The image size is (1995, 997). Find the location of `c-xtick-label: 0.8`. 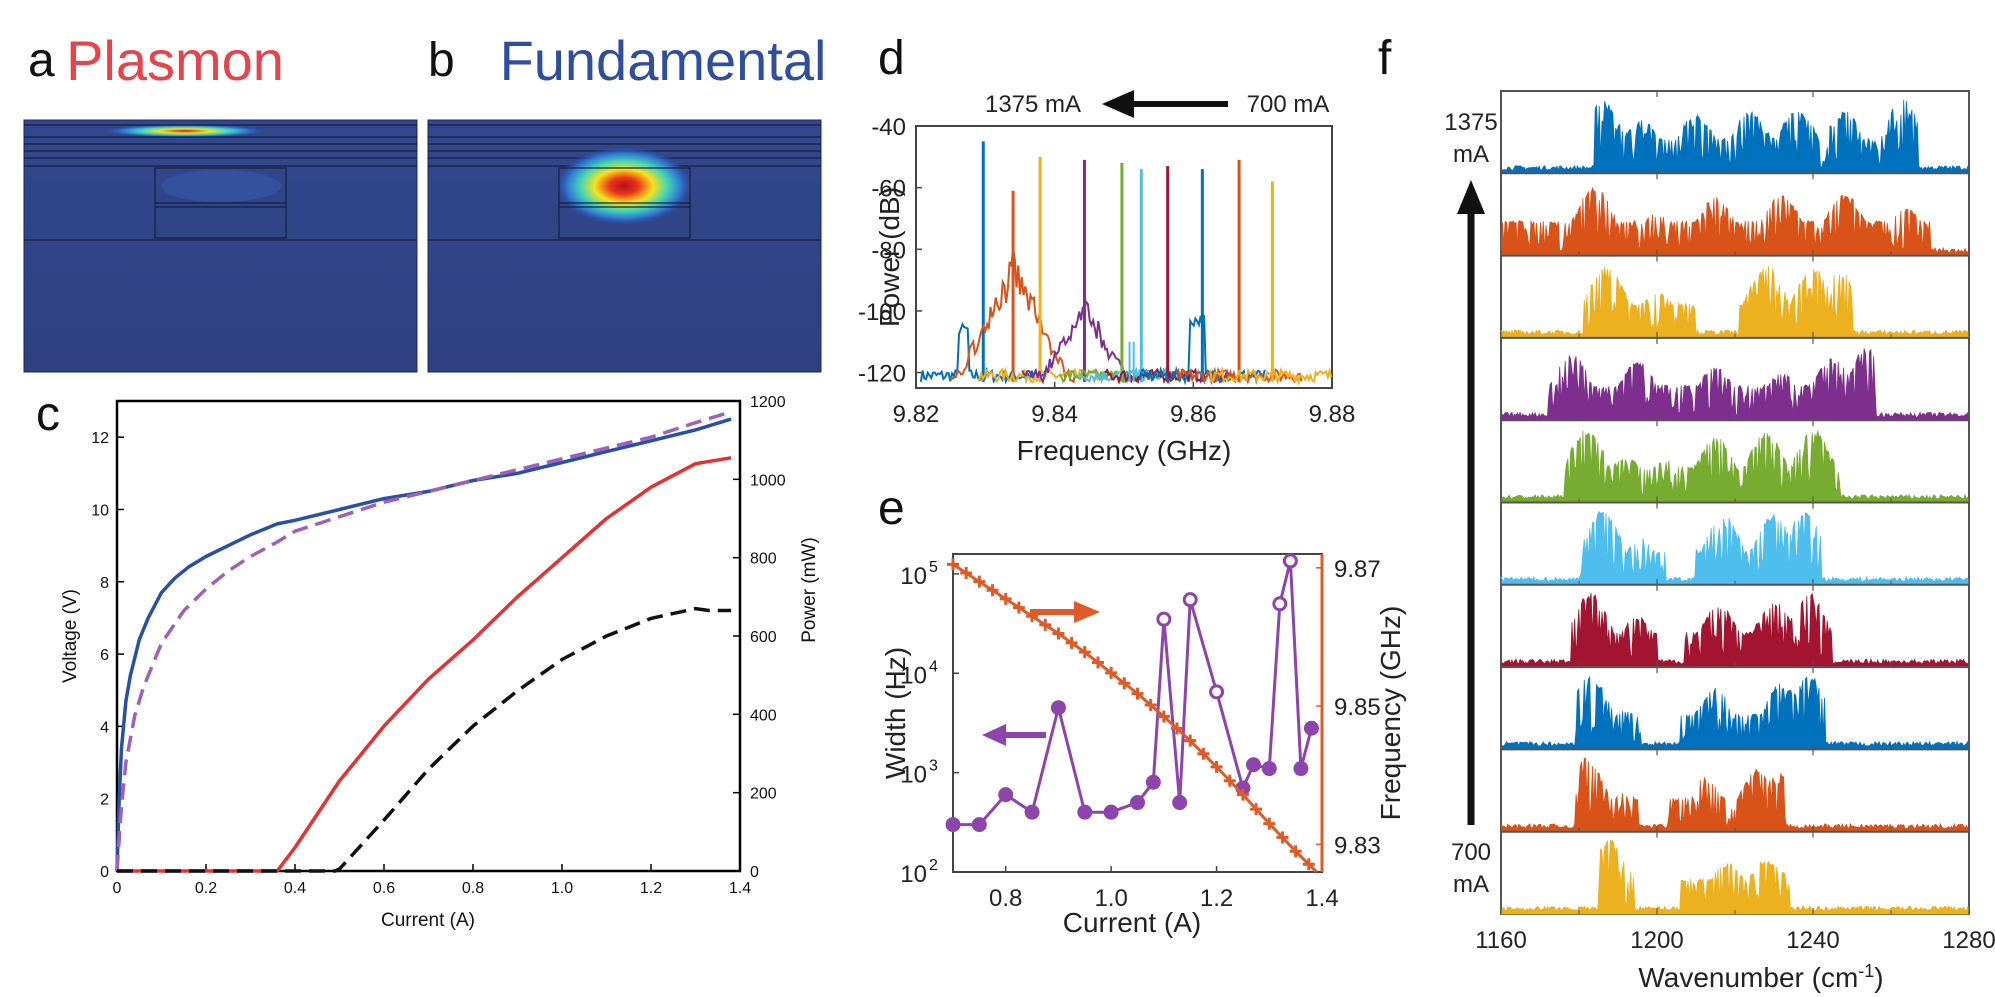

c-xtick-label: 0.8 is located at coordinates (473, 888).